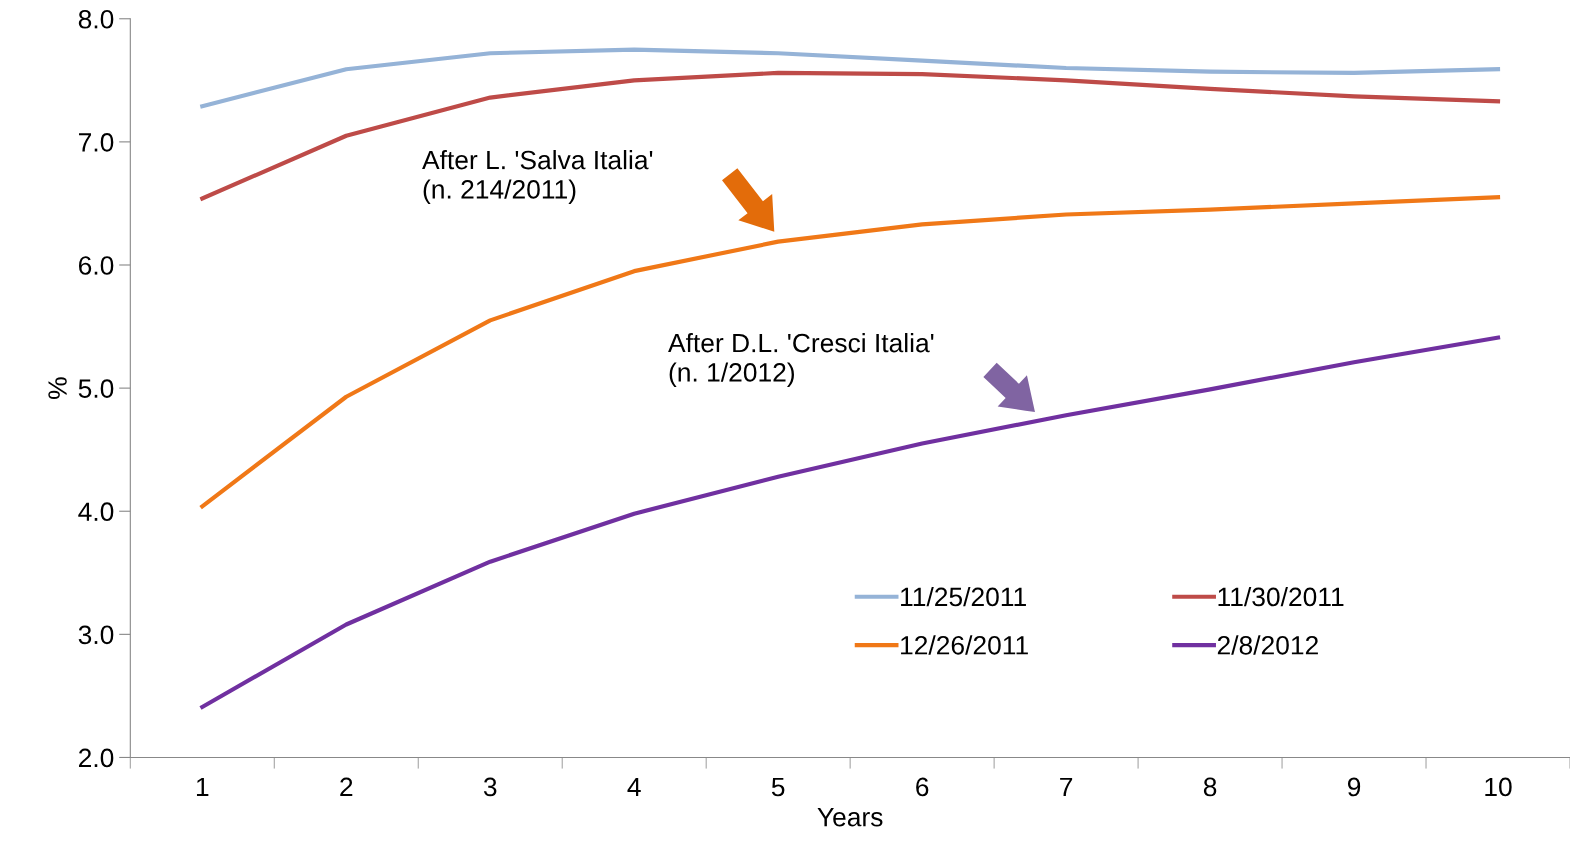 Image resolution: width=1570 pixels, height=853 pixels. What do you see at coordinates (96, 758) in the screenshot?
I see `y-tick-label: 2.0` at bounding box center [96, 758].